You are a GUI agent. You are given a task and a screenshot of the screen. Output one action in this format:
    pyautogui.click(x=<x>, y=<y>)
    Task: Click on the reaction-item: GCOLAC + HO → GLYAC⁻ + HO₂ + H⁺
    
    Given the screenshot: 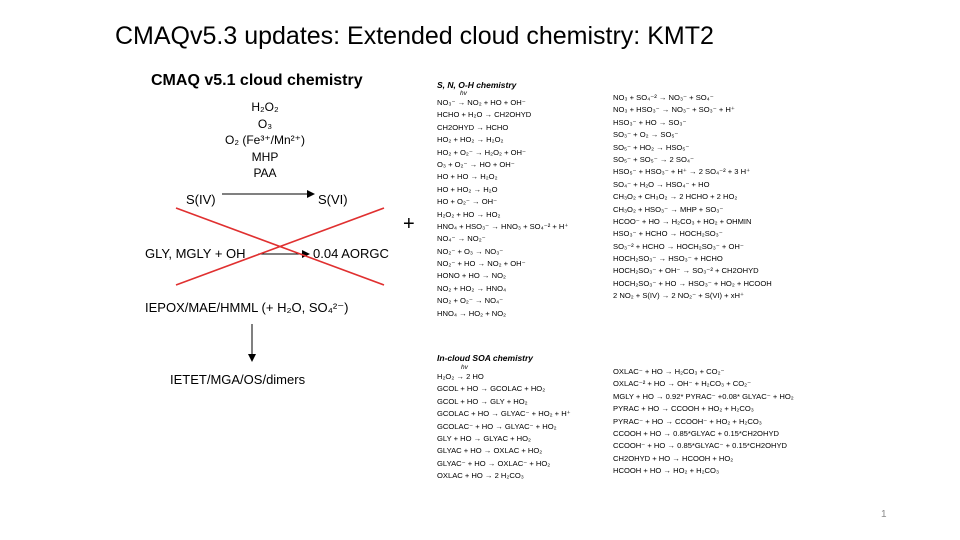 What is the action you would take?
    pyautogui.click(x=504, y=414)
    